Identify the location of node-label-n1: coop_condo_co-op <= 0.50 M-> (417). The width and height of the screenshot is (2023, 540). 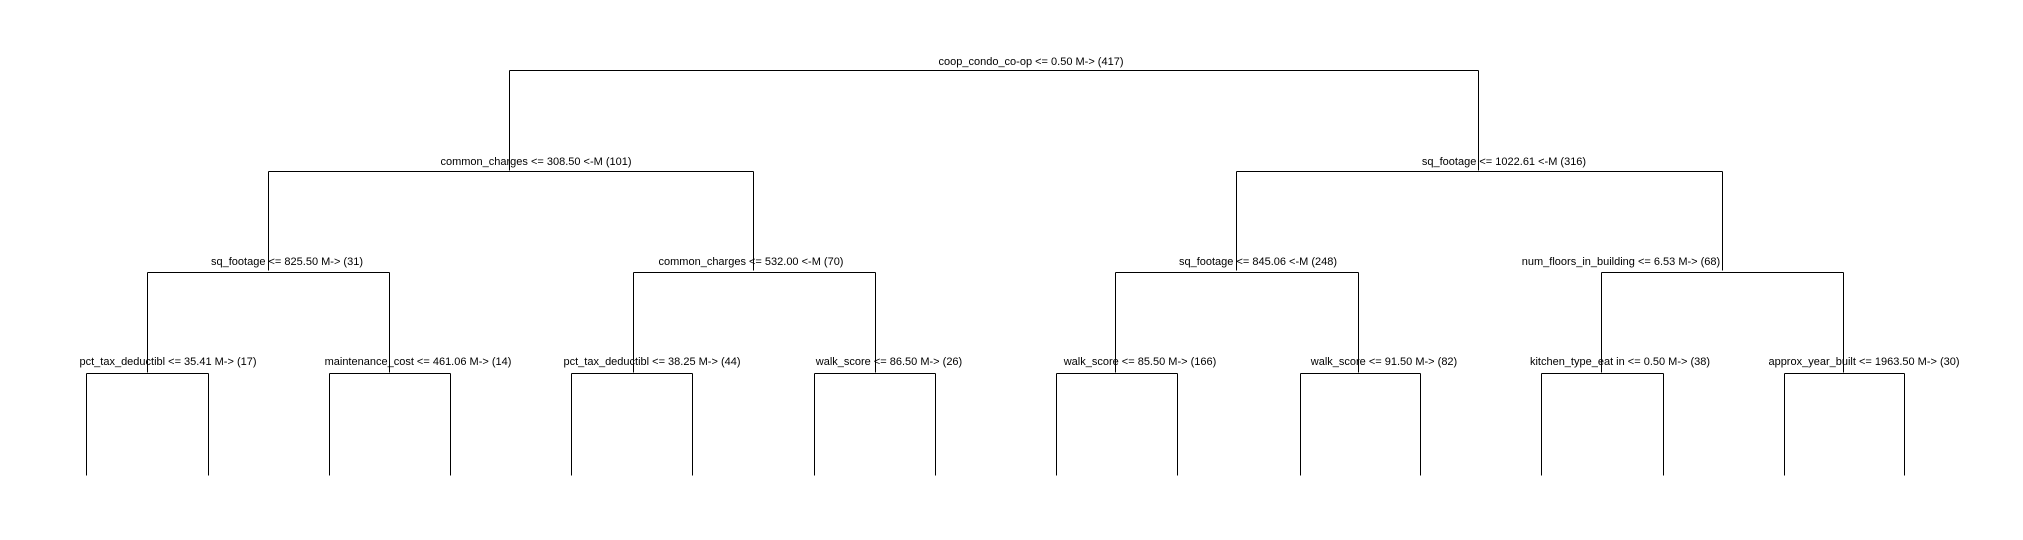
(1031, 62).